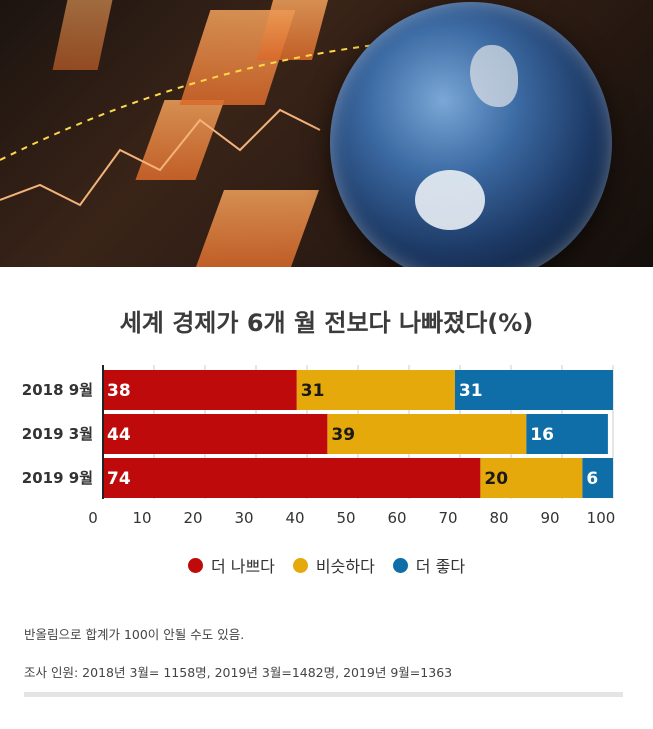  I want to click on data-label-1-1: 39, so click(343, 435).